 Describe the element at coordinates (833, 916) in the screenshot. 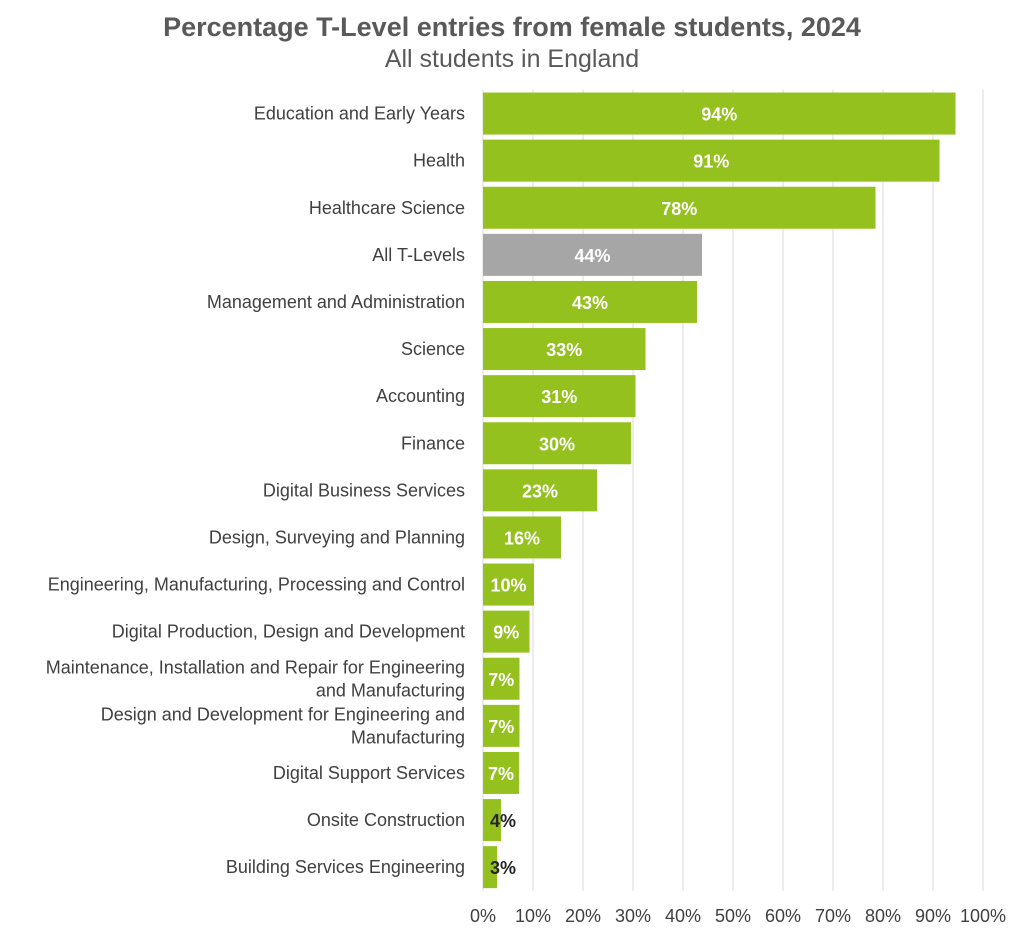

I see `x-tick-label: 70%` at that location.